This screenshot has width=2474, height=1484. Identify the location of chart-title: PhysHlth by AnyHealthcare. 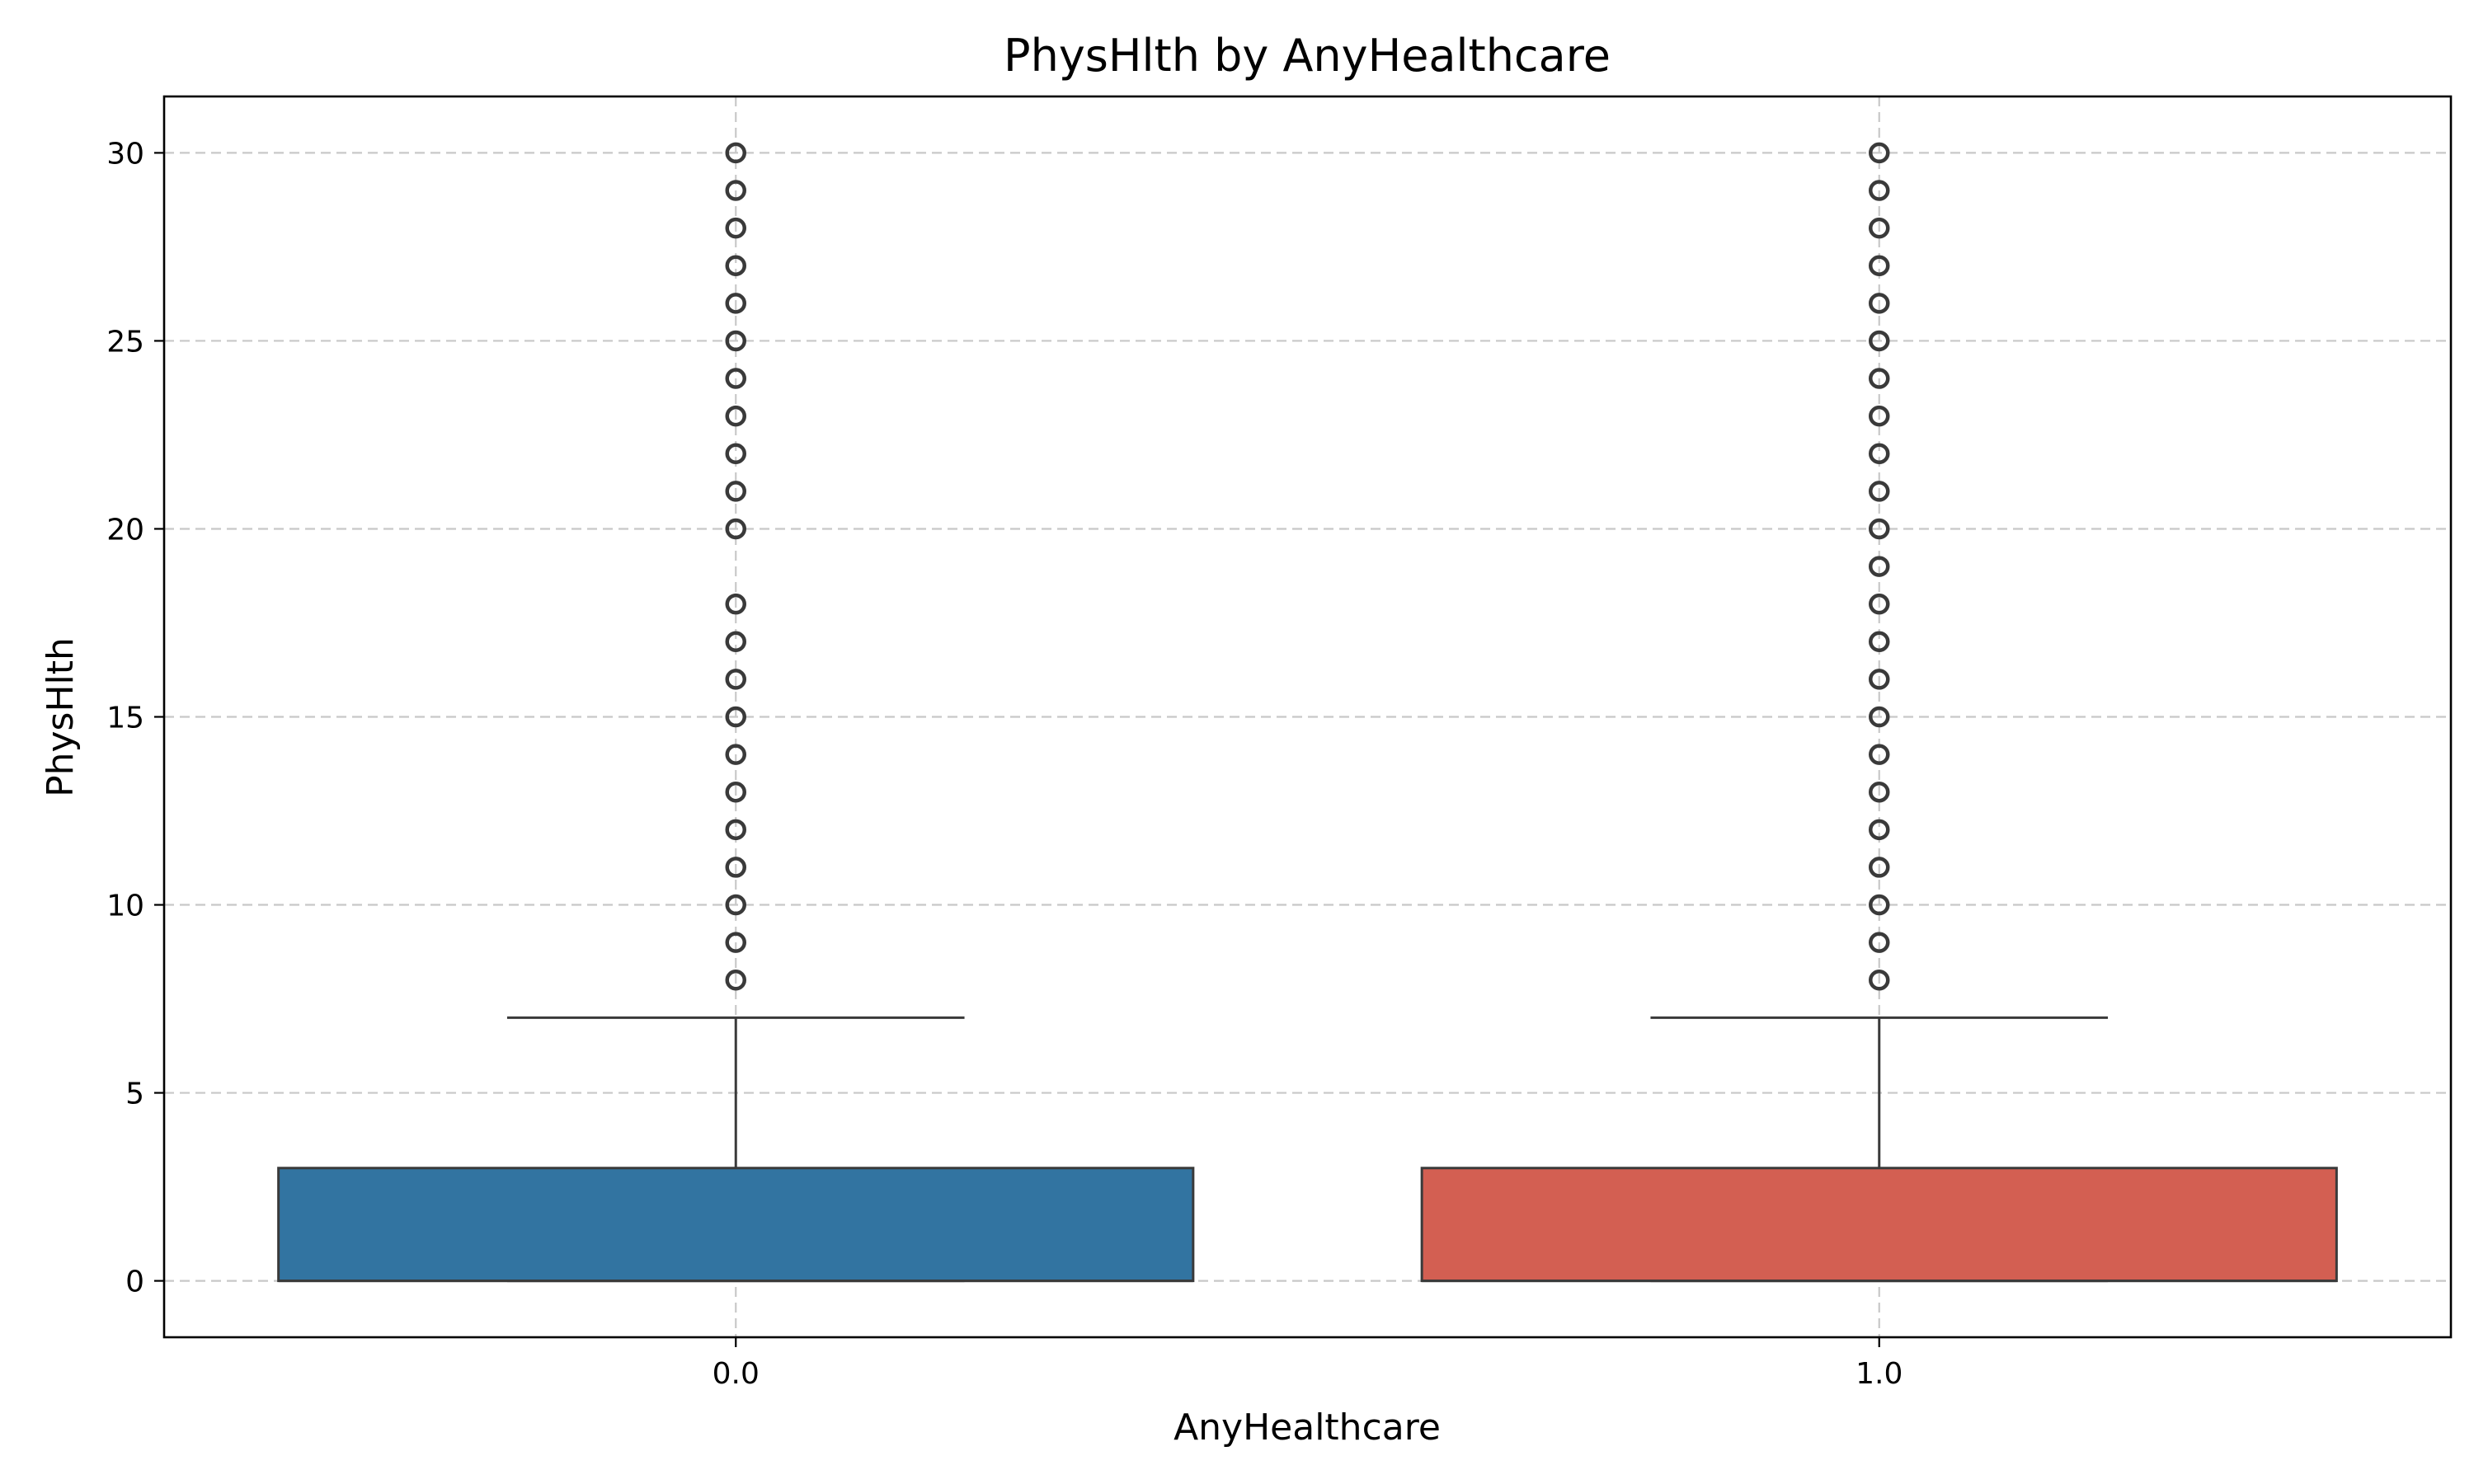
(1307, 56).